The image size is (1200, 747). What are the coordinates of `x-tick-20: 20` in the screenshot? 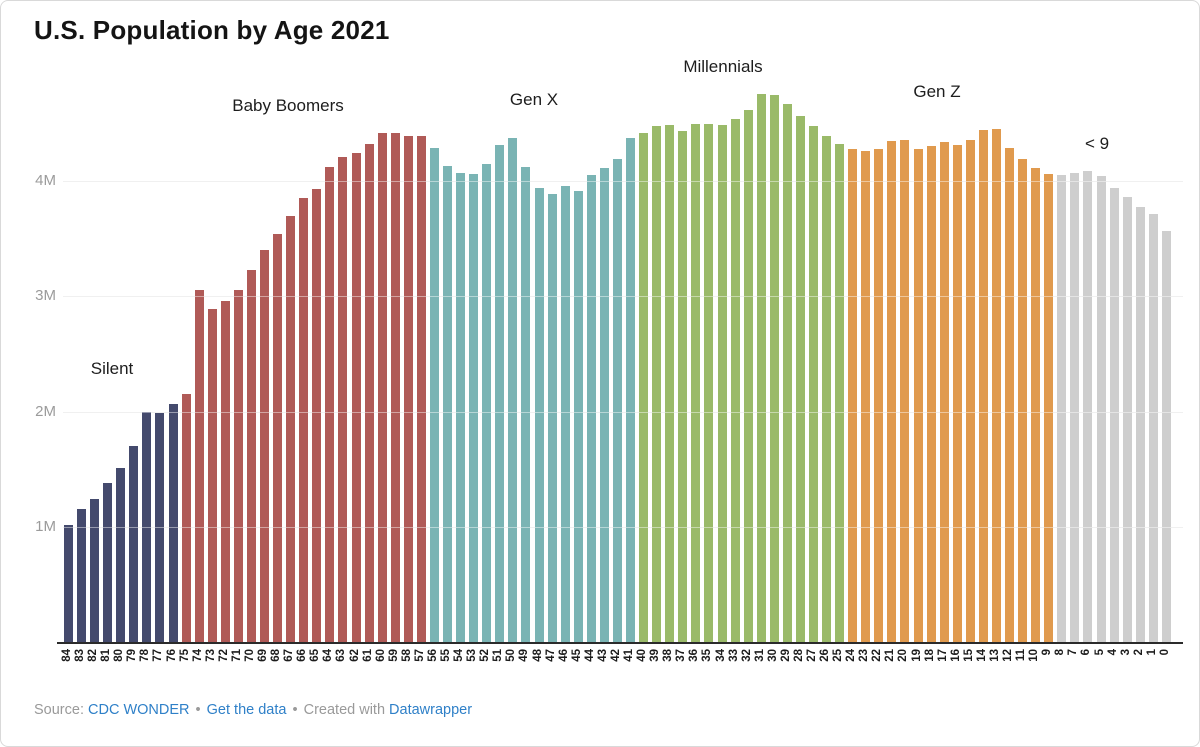 It's located at (903, 655).